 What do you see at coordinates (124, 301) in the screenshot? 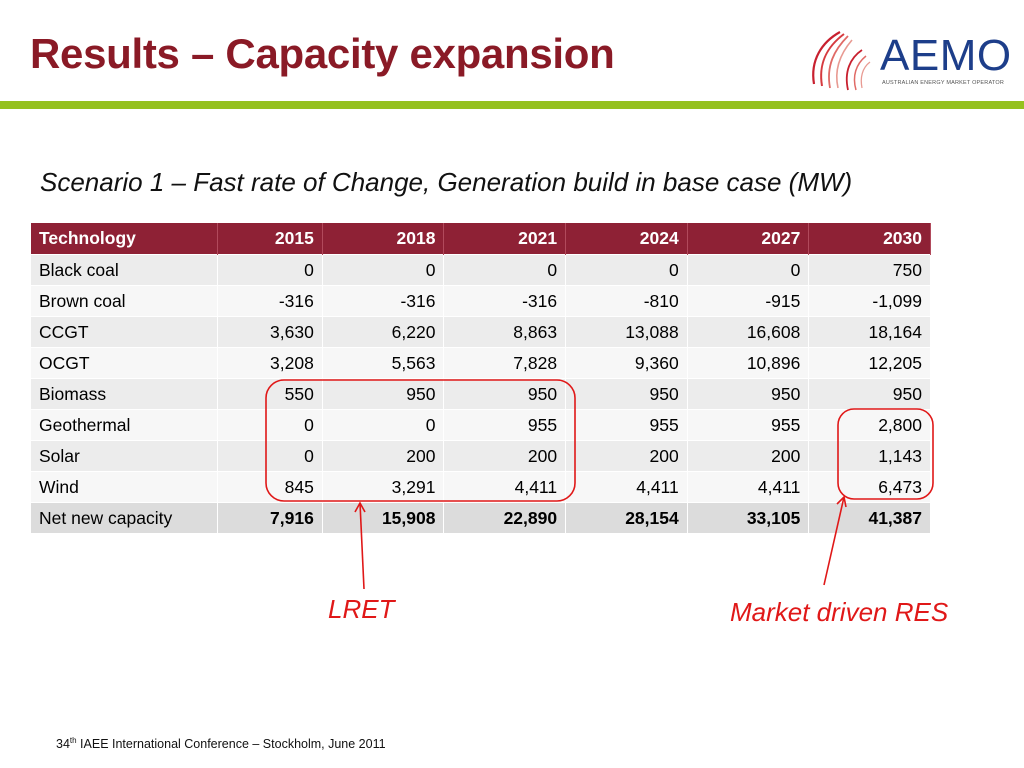
I see `technology-cell: Brown coal` at bounding box center [124, 301].